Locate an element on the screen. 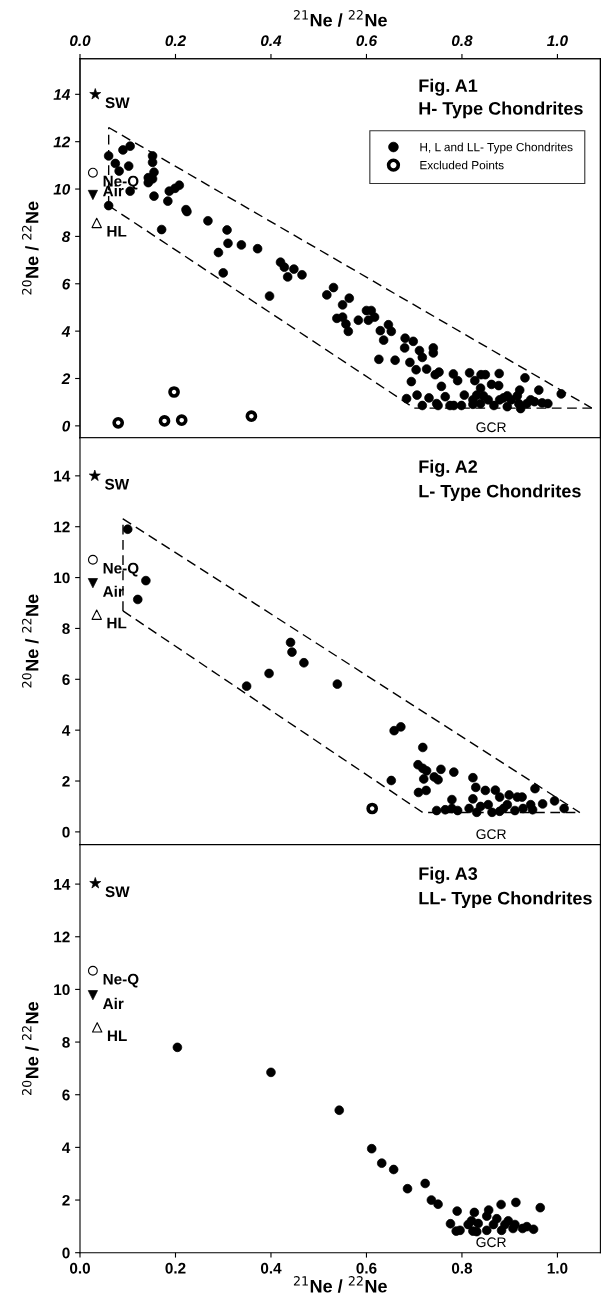 The image size is (601, 1305). x2-tick-label: 0.8 is located at coordinates (462, 41).